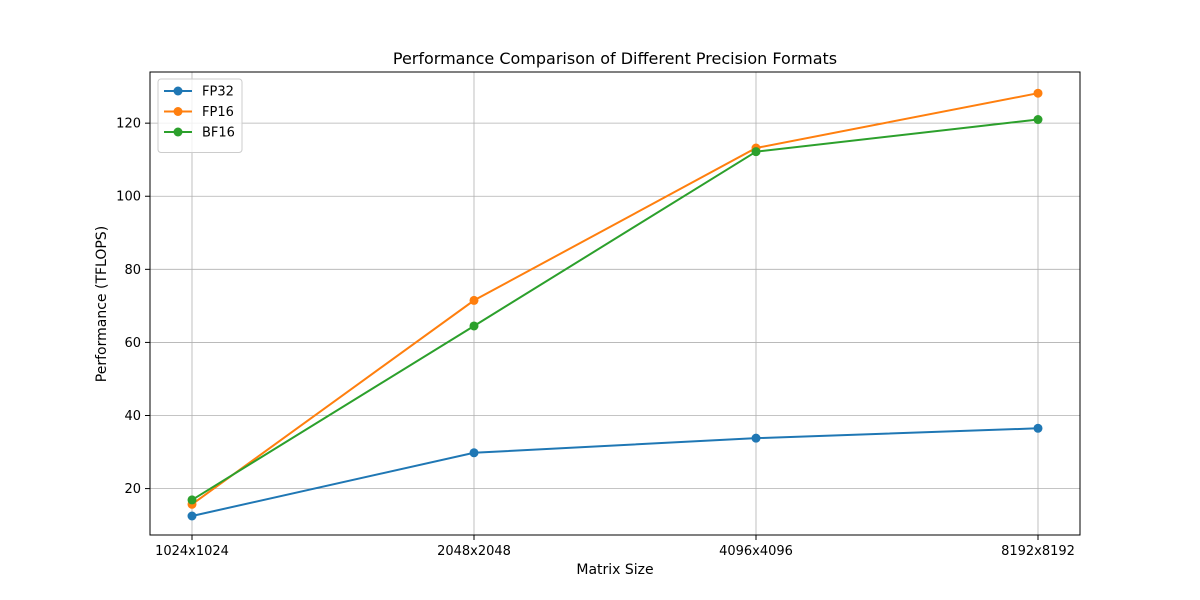  Describe the element at coordinates (756, 551) in the screenshot. I see `x-tick-label: 4096x4096` at that location.